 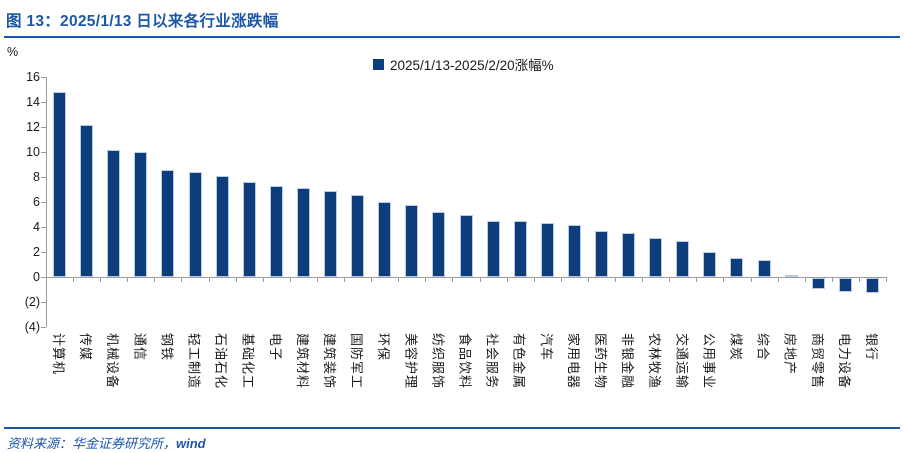 I want to click on legend: 2025/1/13-2025/2/20涨幅%, so click(x=463, y=64).